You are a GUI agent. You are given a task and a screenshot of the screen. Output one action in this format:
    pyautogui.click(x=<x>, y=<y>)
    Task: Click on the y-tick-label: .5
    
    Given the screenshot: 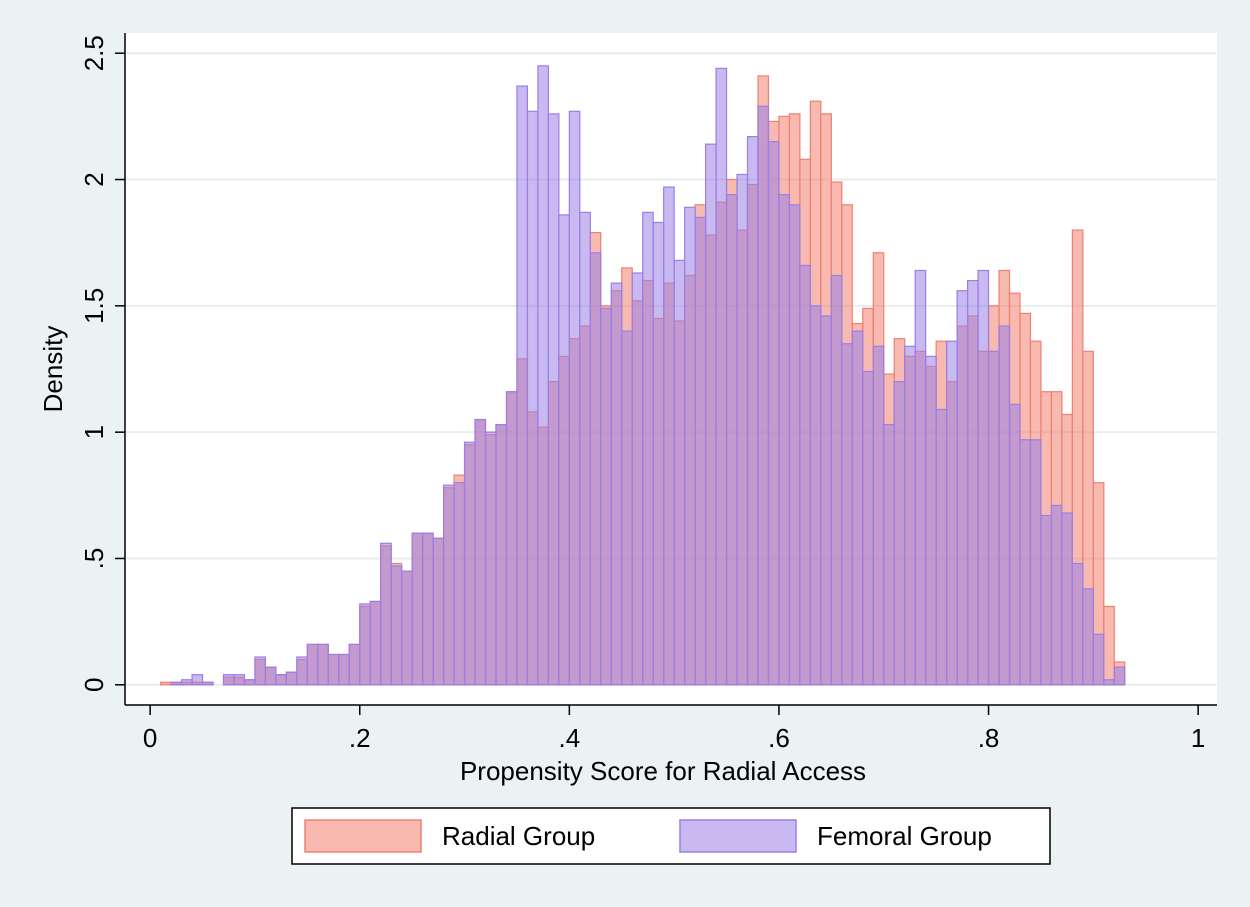 What is the action you would take?
    pyautogui.click(x=94, y=559)
    